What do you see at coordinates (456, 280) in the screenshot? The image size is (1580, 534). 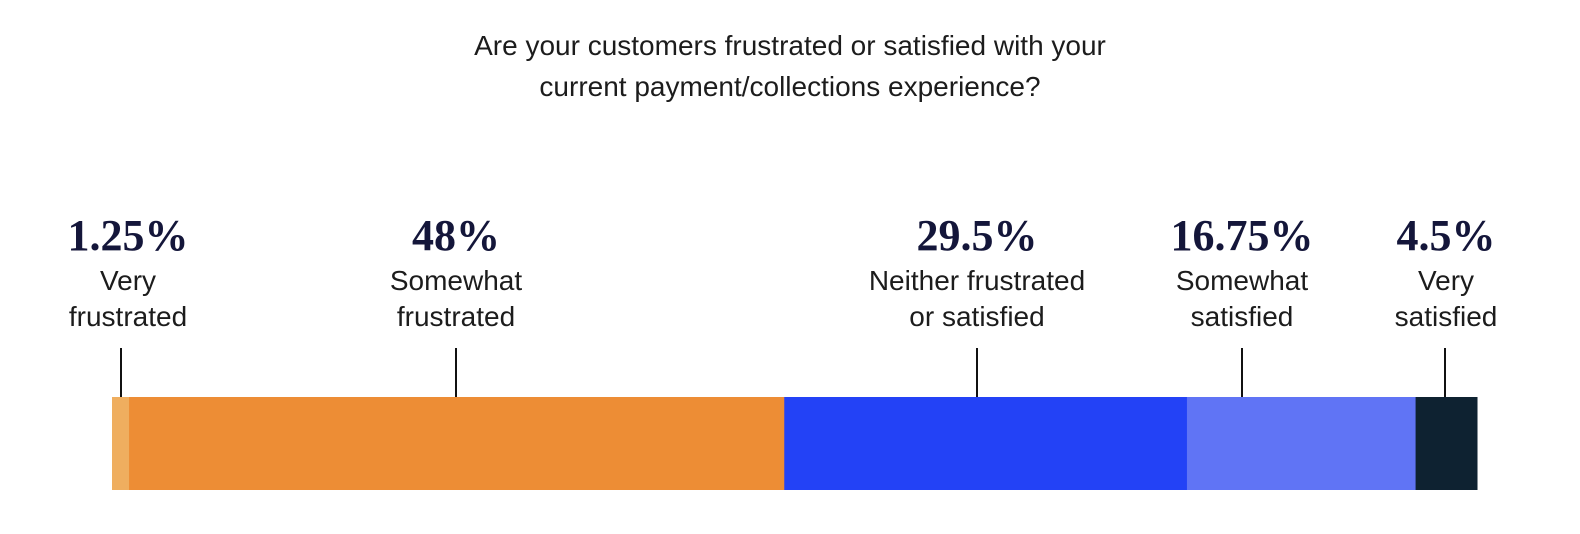 I see `category-label-somewhat-frustrated-line-1: Somewhat` at bounding box center [456, 280].